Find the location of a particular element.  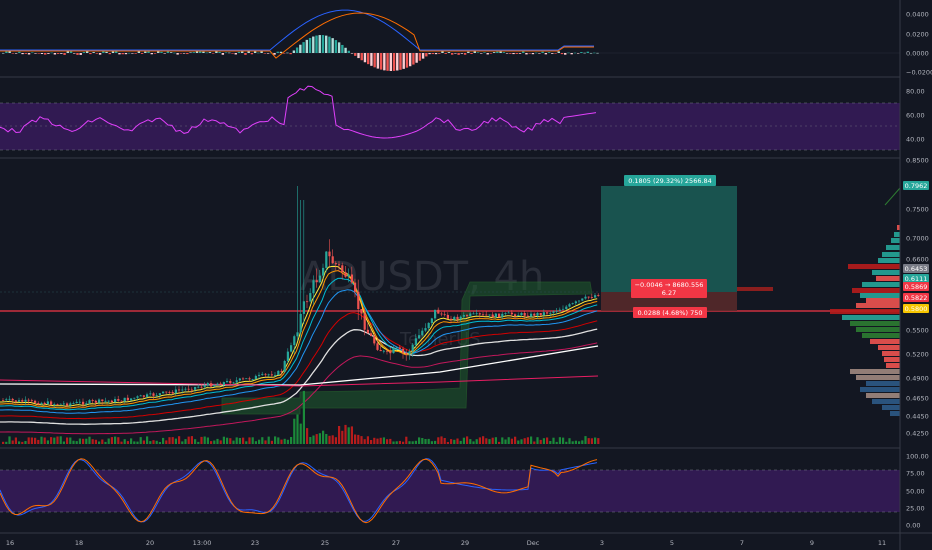

time-axis: 16 18 20 13:00 23 25 27 29 Dec 3 5 7 9 11 is located at coordinates (446, 543).